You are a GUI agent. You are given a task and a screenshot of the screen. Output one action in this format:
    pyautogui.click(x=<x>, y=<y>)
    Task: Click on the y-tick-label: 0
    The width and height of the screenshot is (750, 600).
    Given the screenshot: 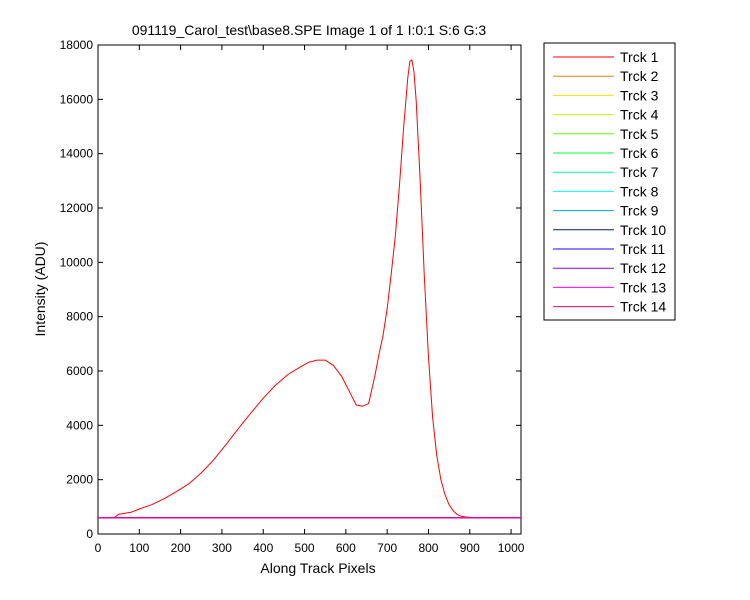 What is the action you would take?
    pyautogui.click(x=89, y=534)
    